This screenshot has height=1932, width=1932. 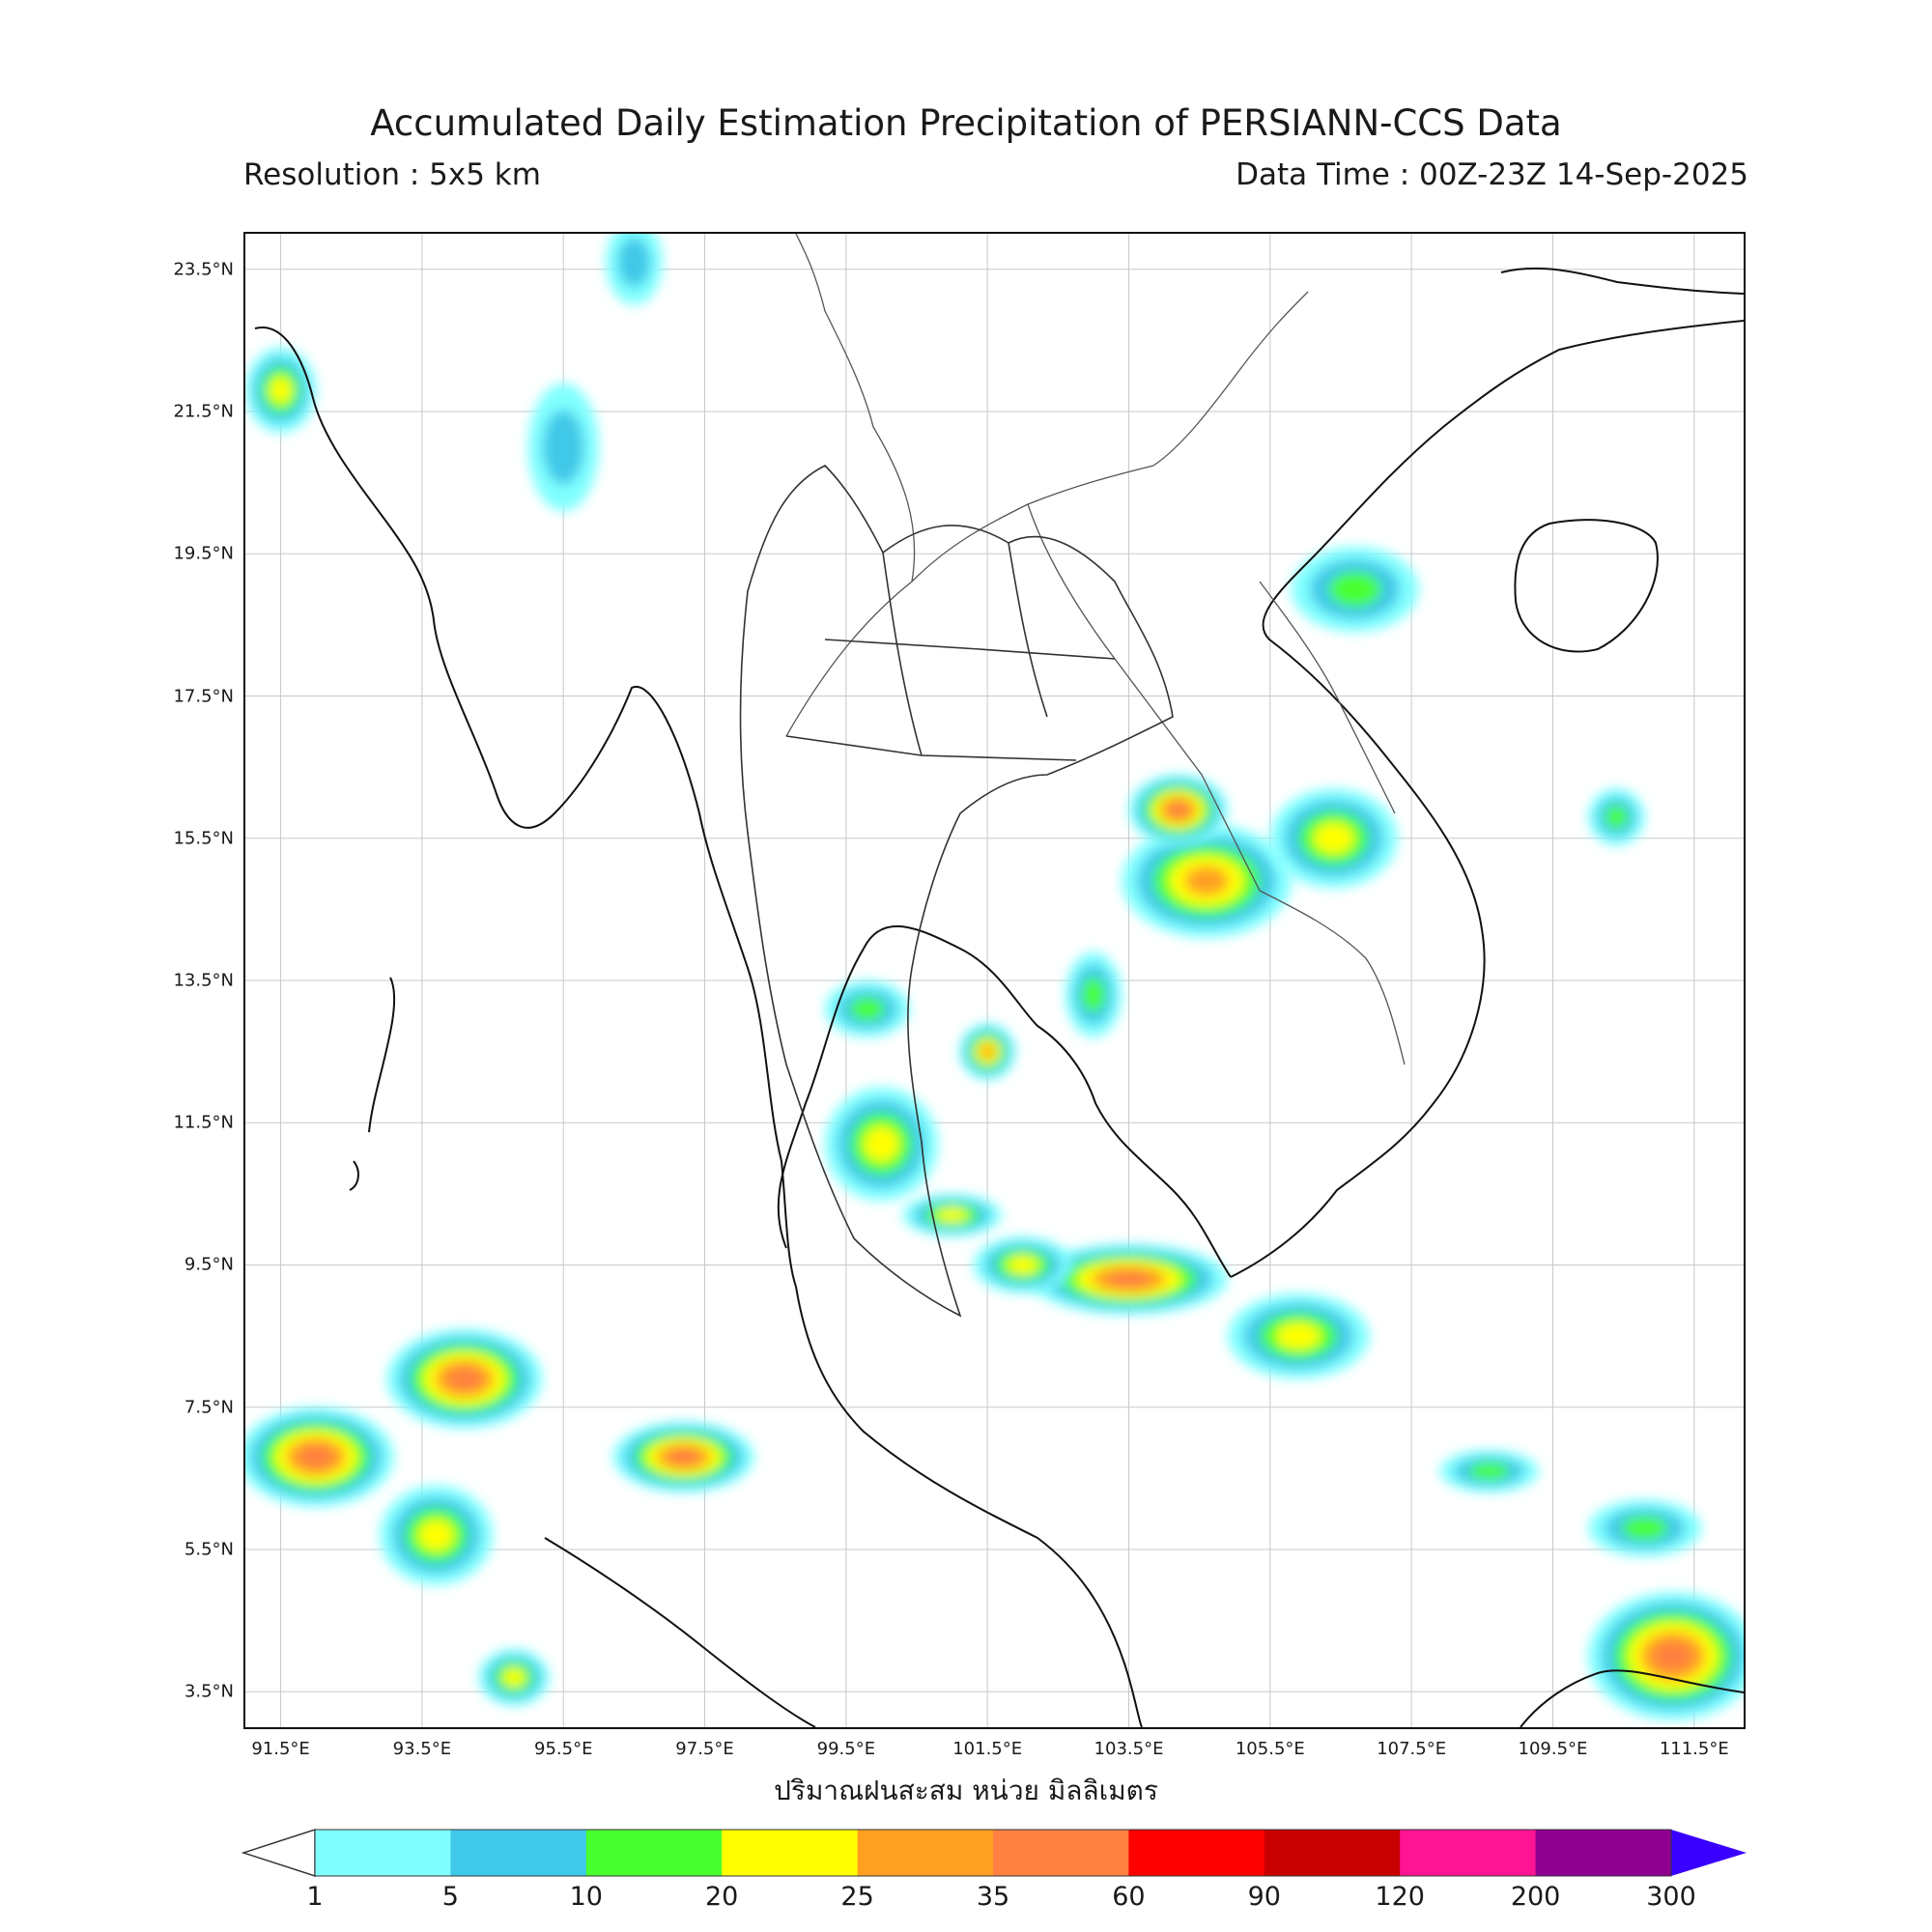 What do you see at coordinates (1492, 174) in the screenshot?
I see `data-time-label: Data Time : 00Z-23Z 14-Sep-2025` at bounding box center [1492, 174].